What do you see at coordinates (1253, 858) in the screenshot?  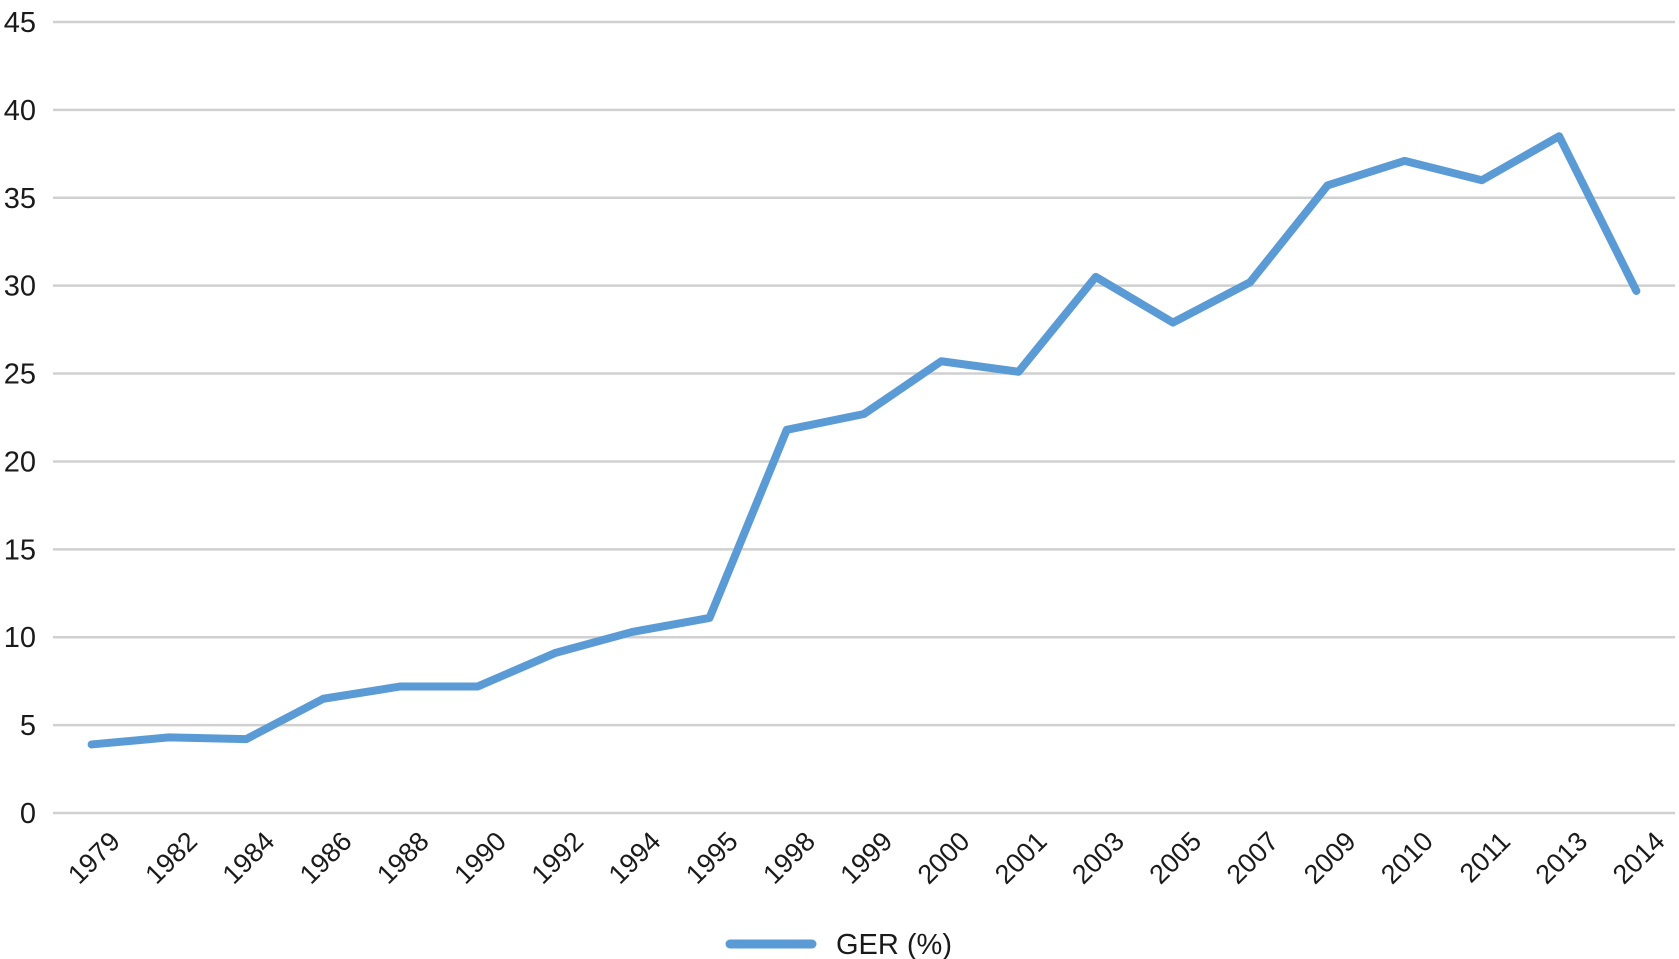 I see `x-tick-label: 2007` at bounding box center [1253, 858].